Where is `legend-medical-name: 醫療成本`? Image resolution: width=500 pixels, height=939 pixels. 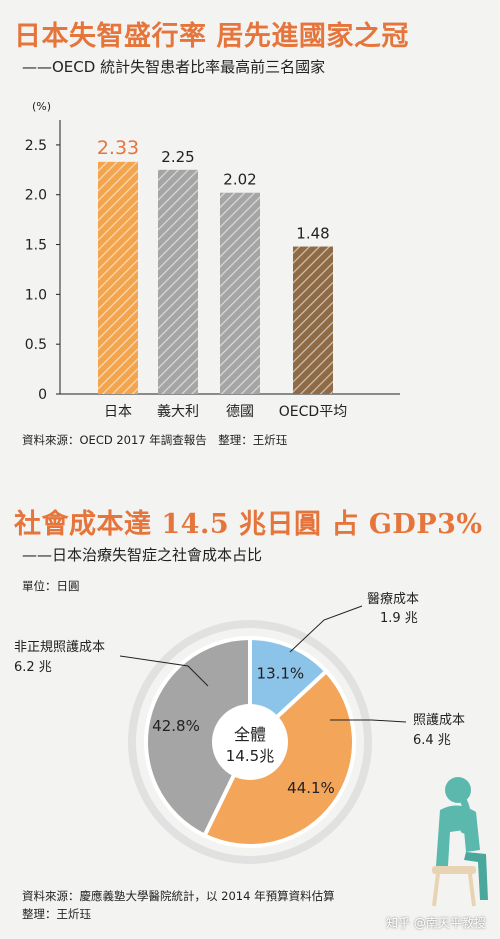
legend-medical-name: 醫療成本 is located at coordinates (393, 599).